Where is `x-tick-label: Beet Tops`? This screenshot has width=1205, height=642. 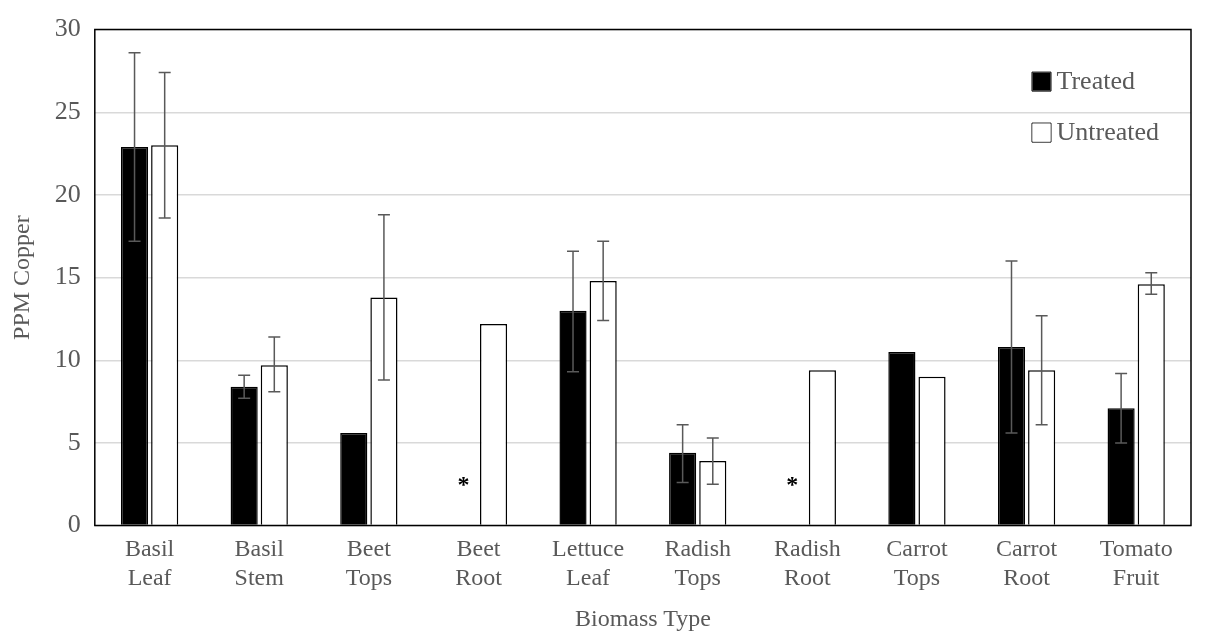 x-tick-label: Beet Tops is located at coordinates (369, 563).